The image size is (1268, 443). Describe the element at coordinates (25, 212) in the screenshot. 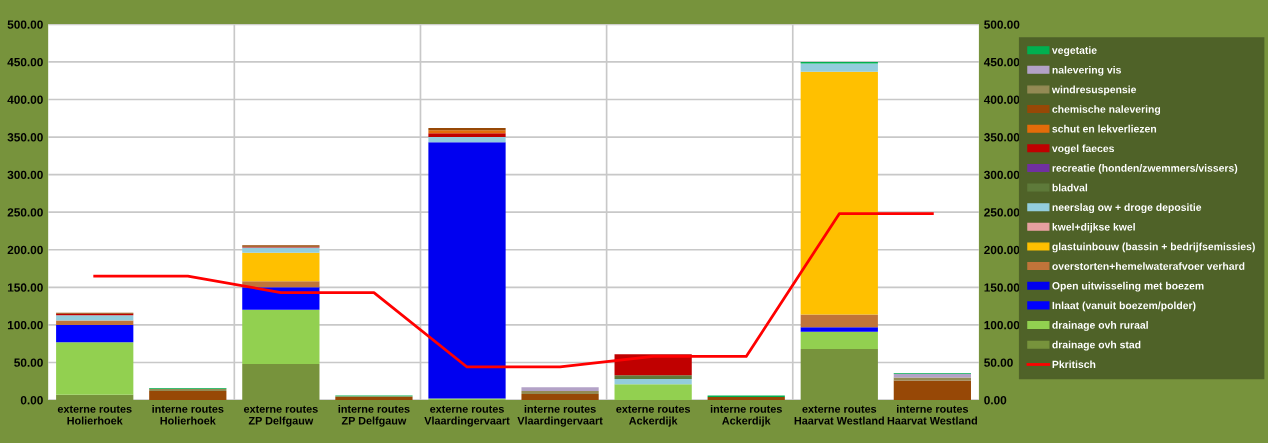

I see `y-tick-label: 250.00` at that location.